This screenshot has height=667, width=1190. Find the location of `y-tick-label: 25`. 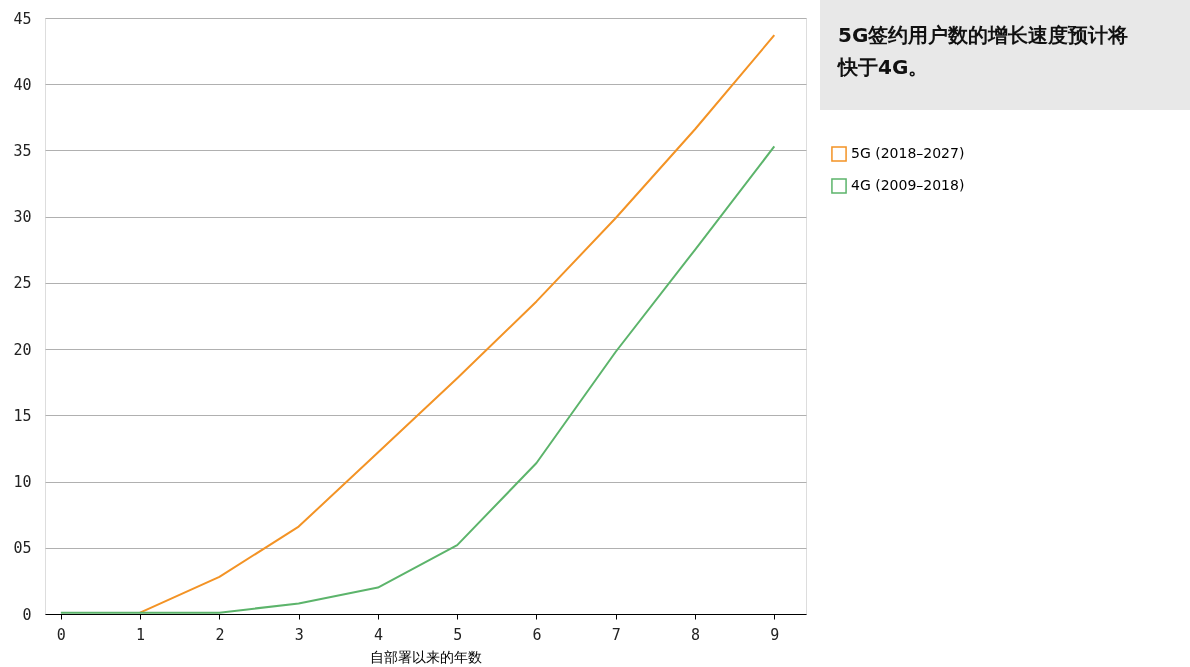

y-tick-label: 25 is located at coordinates (22, 283).